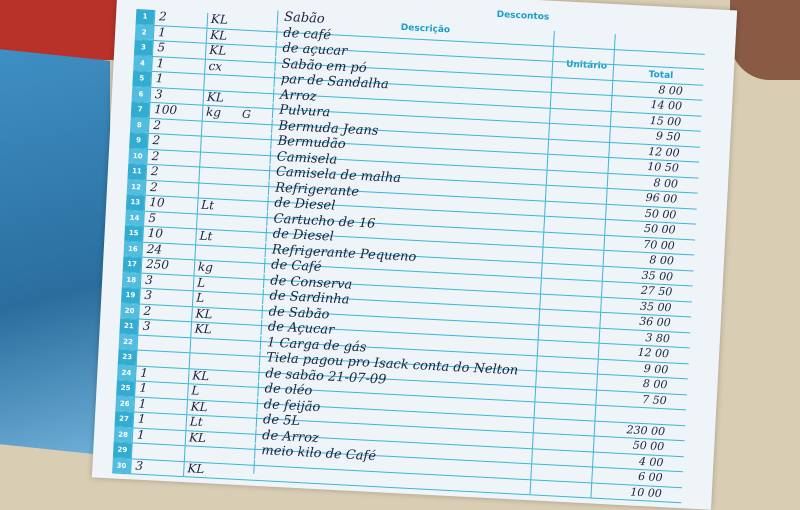 The height and width of the screenshot is (510, 800). What do you see at coordinates (122, 450) in the screenshot?
I see `row-number: 29` at bounding box center [122, 450].